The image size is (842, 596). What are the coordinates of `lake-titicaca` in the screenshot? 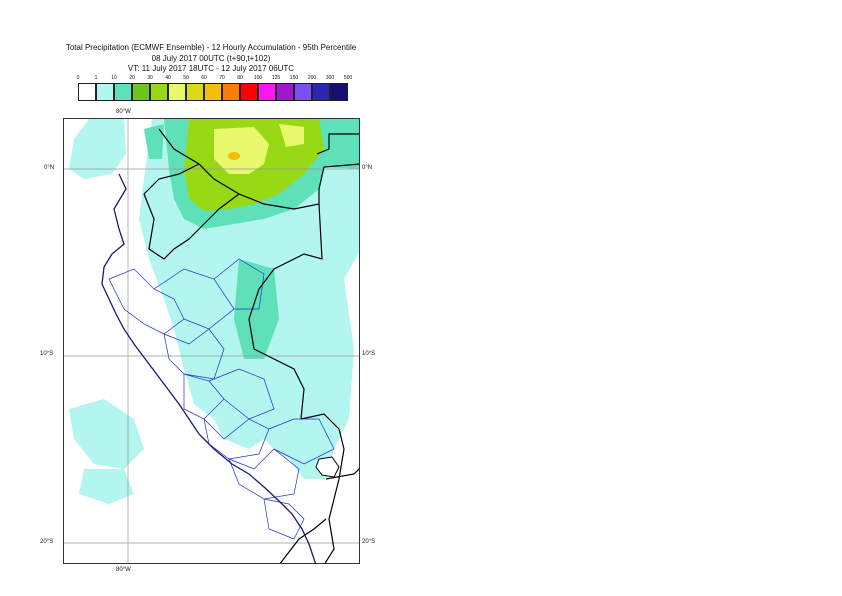 It's located at (327, 467).